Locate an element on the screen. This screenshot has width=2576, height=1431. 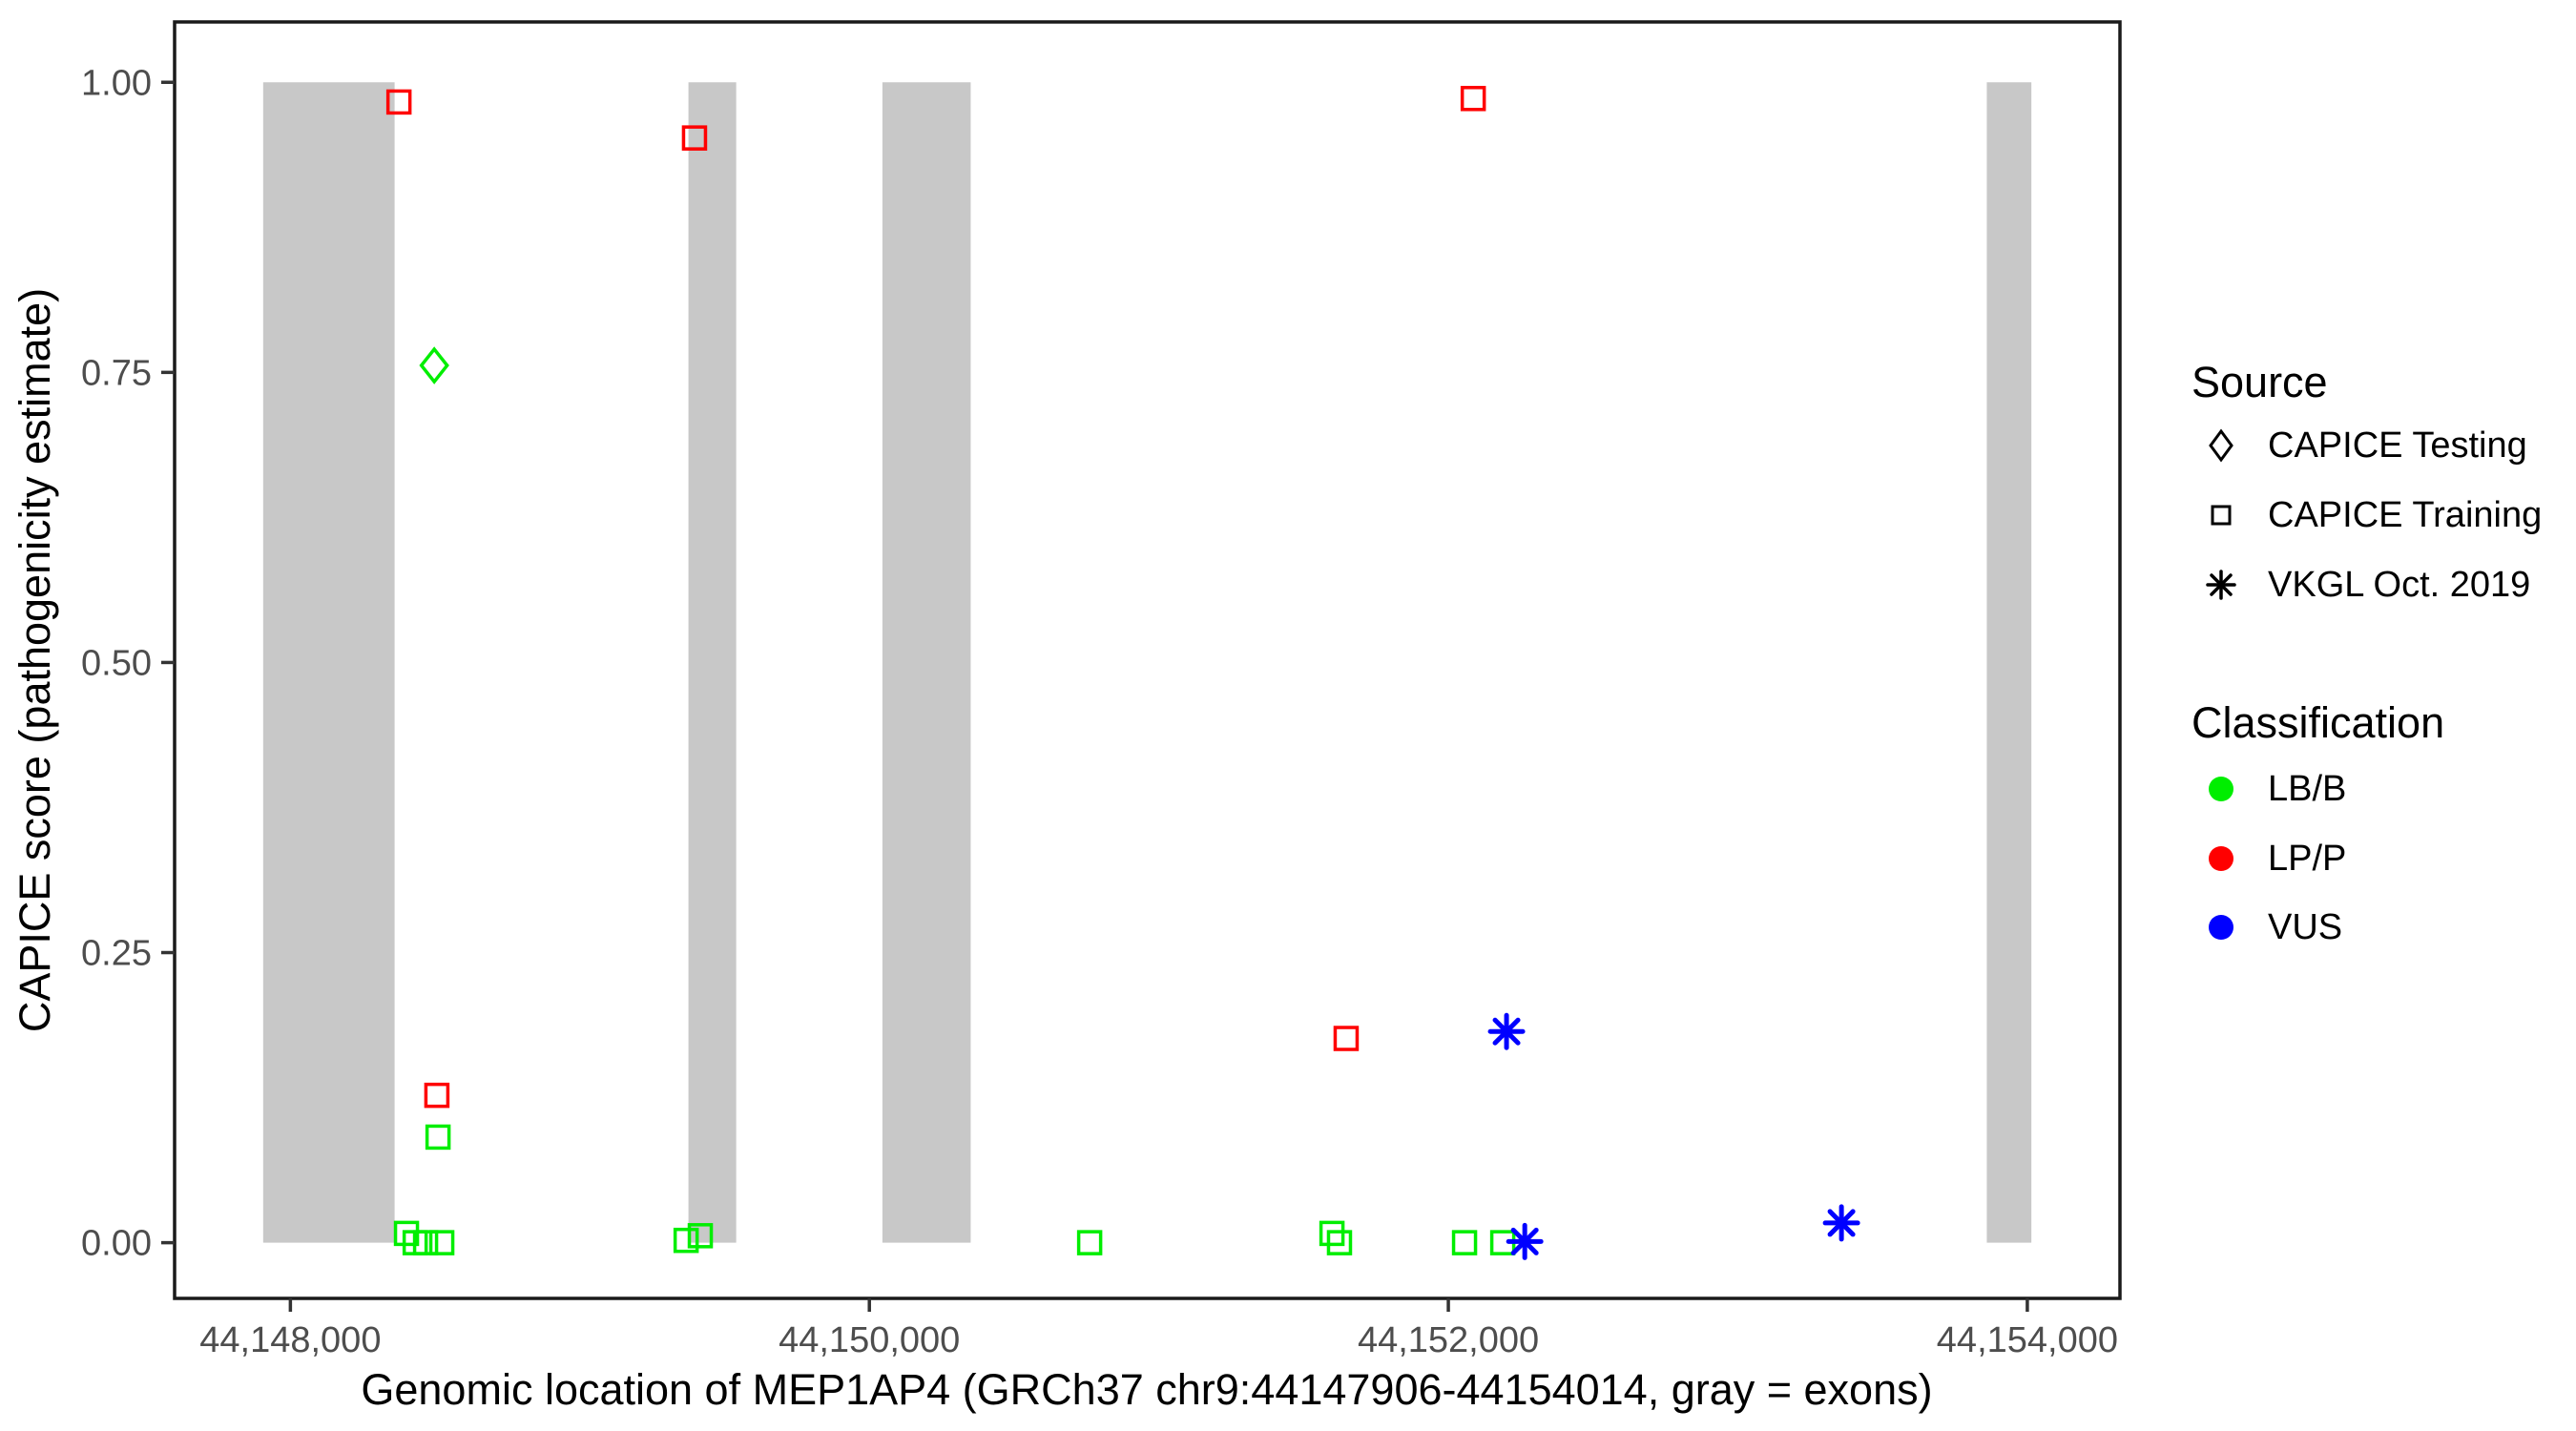
legend-item-label: CAPICE Training is located at coordinates (2405, 514).